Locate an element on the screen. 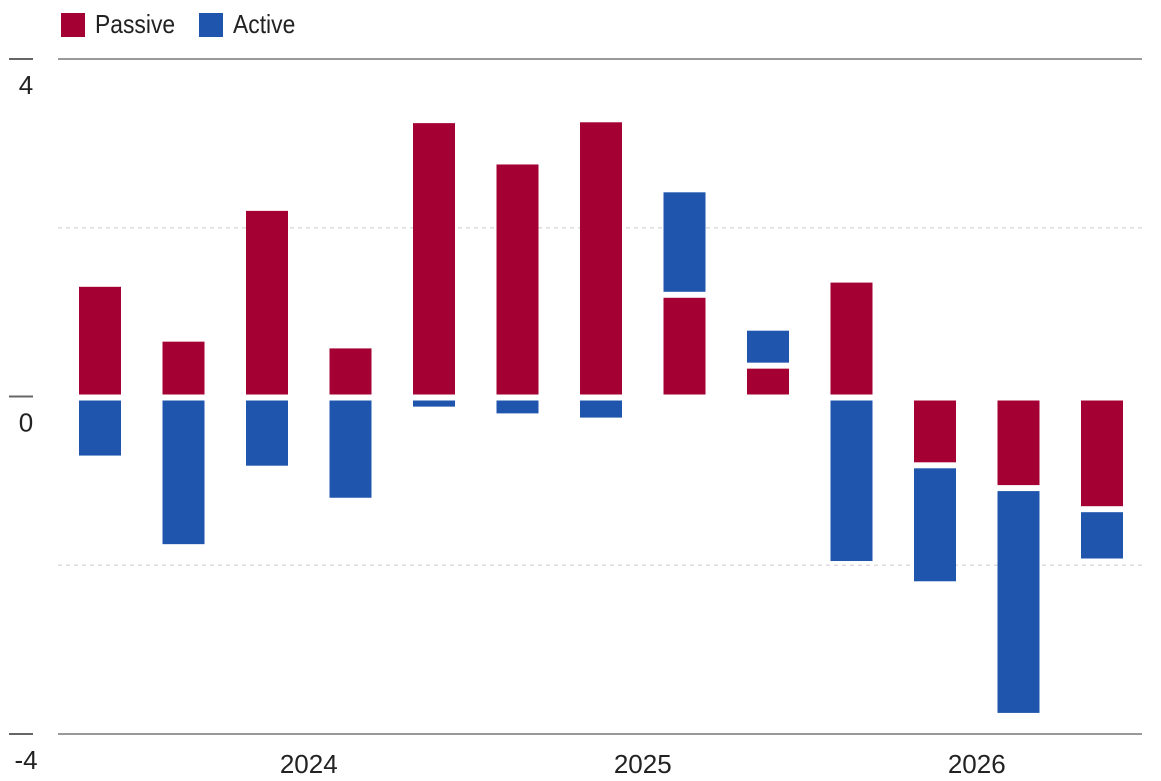 This screenshot has width=1161, height=781. legend: Passive Active is located at coordinates (300, 25).